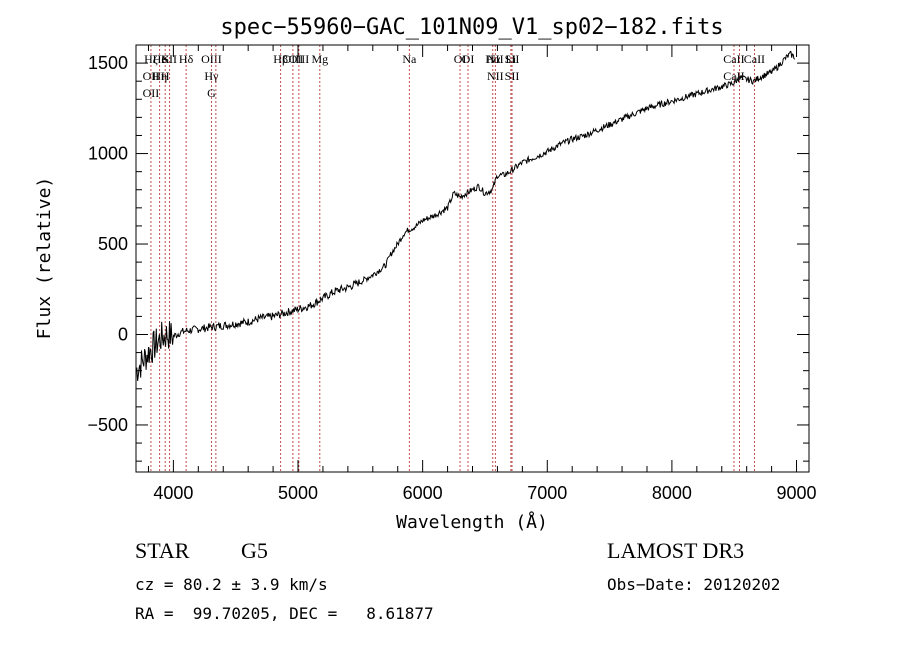 The image size is (900, 649). What do you see at coordinates (319, 59) in the screenshot?
I see `line-label: Mg` at bounding box center [319, 59].